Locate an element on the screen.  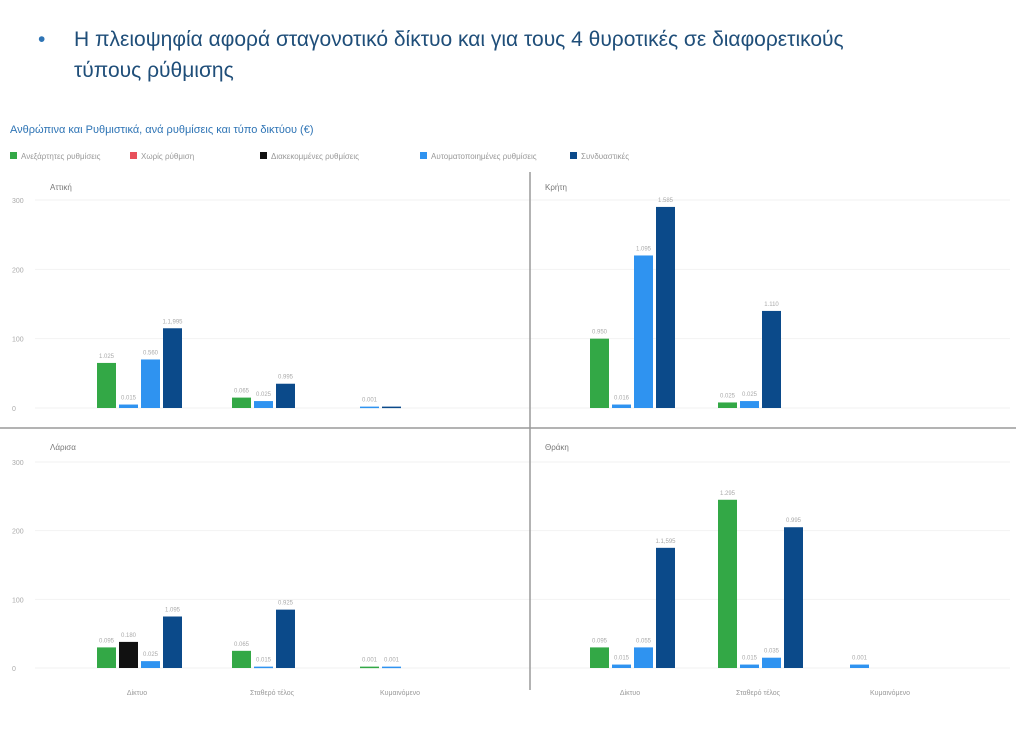
bar-value-label-0-2-0: 0.001 is located at coordinates (370, 401).